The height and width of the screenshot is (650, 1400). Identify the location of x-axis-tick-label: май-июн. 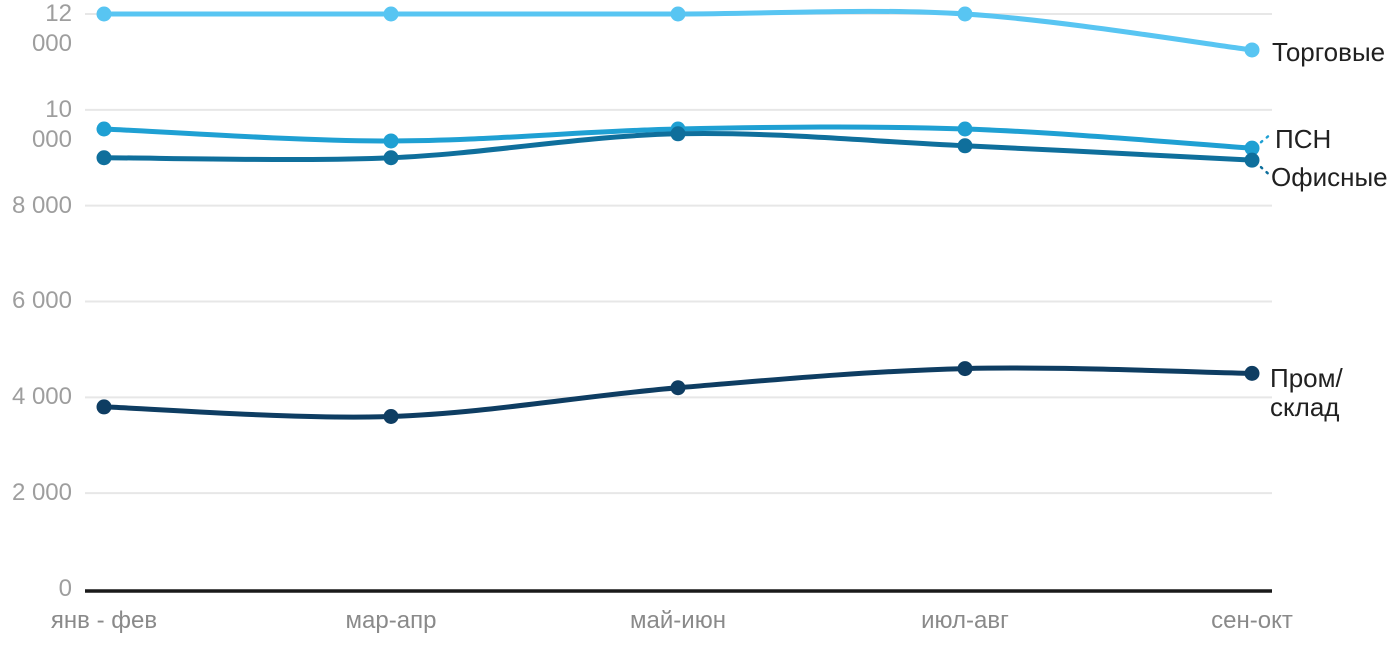
(678, 620).